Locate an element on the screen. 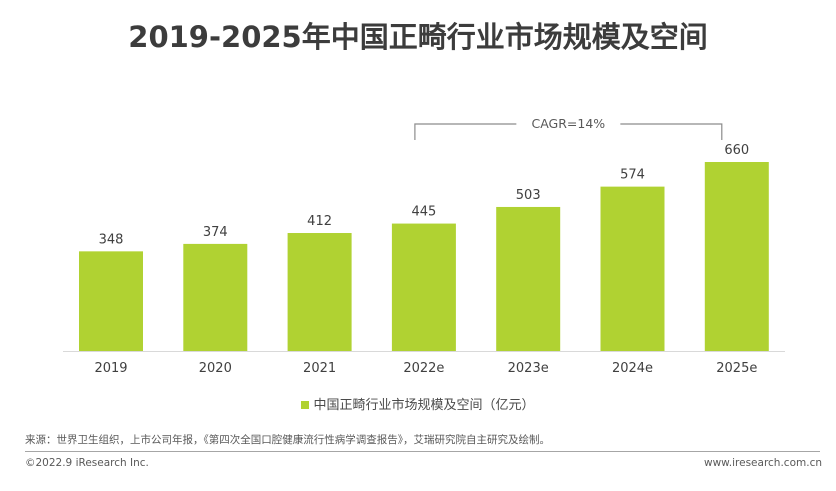  data-label-2024e: 574 is located at coordinates (632, 175).